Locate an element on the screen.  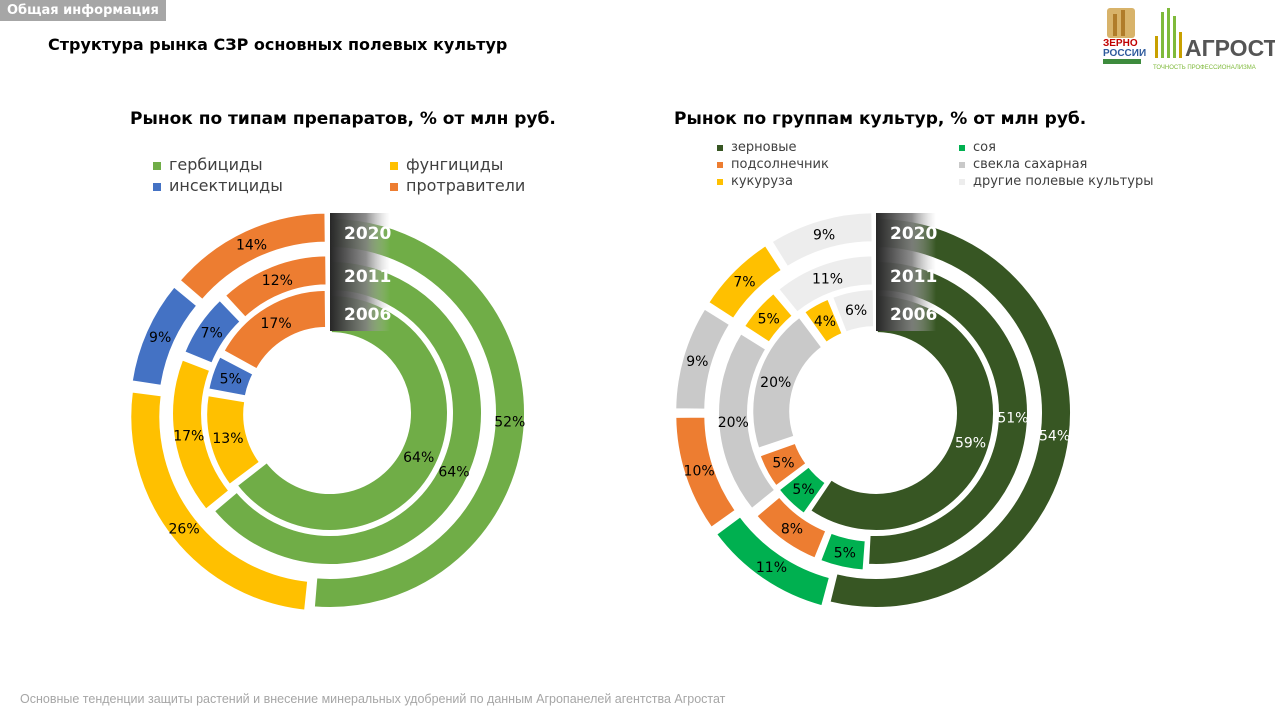
slice-2006-другие-полевые-культуры is located at coordinates (853, 311).